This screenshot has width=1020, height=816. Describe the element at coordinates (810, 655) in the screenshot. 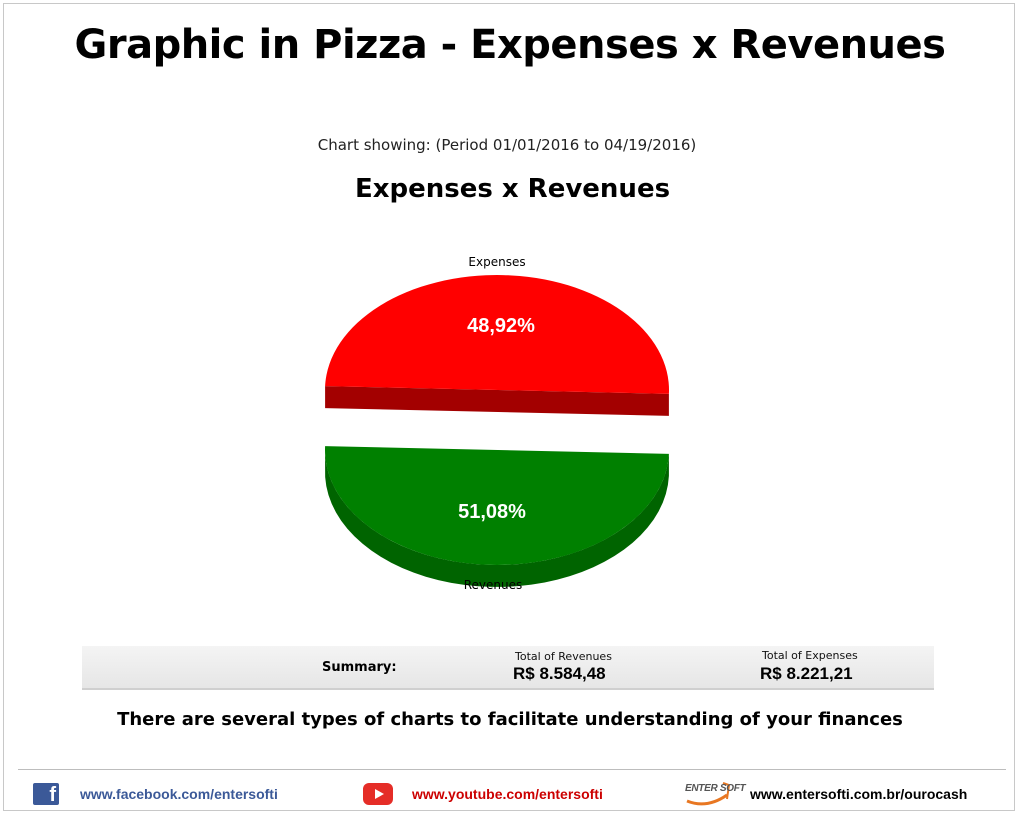

I see `total-expenses-caption: Total of Expenses` at that location.